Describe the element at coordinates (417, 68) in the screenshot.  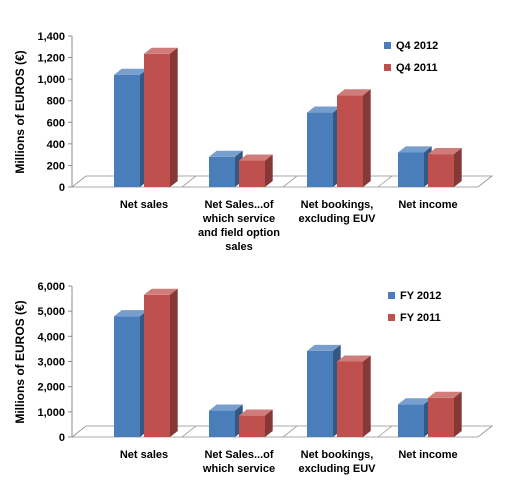
I see `legend-label: Q4 2011` at that location.